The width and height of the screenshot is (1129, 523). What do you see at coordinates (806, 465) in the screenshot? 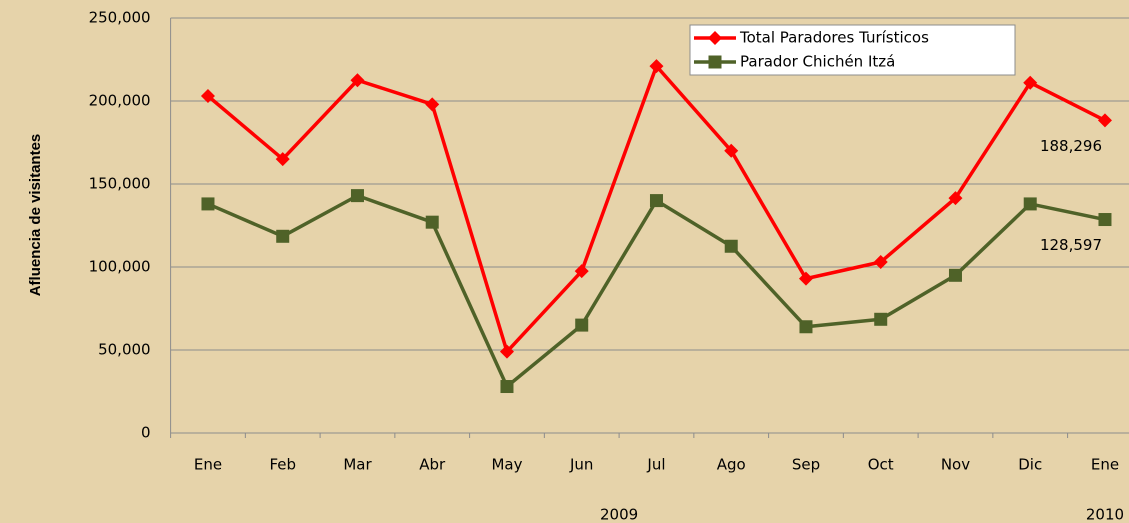
I see `x-tick-label: Sep` at bounding box center [806, 465].